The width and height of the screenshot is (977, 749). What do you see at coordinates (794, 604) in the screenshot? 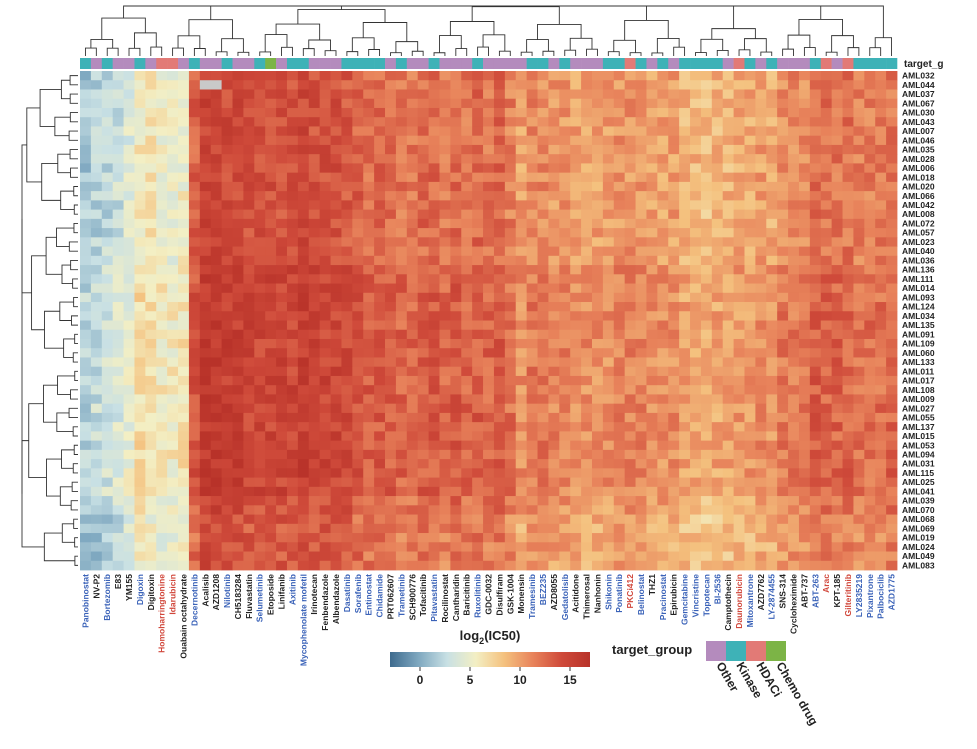
I see `column-label: Cycloheximide` at bounding box center [794, 604].